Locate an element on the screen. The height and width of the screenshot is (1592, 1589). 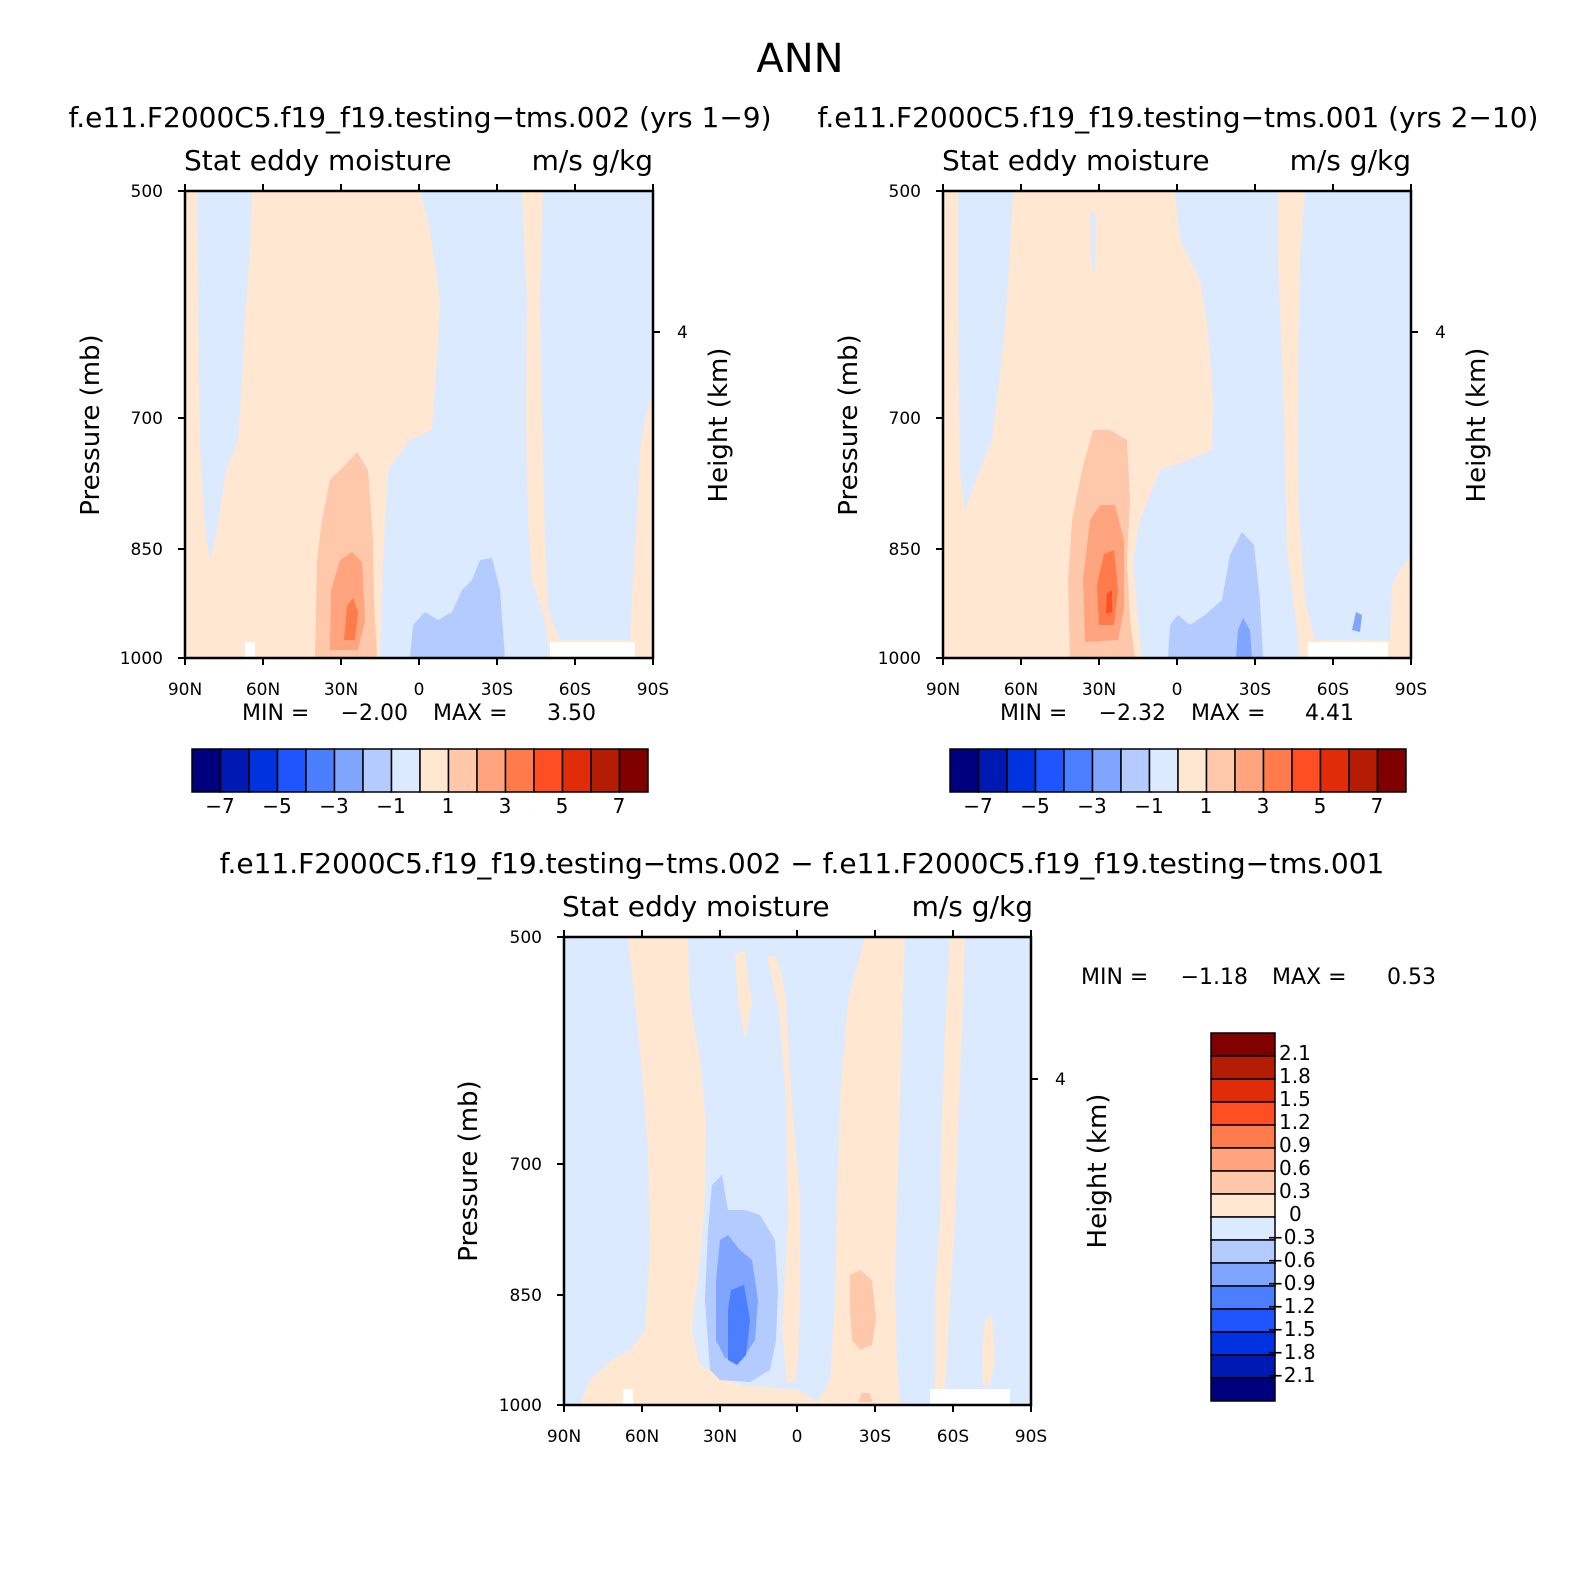
colorbar-label: −0.3 is located at coordinates (1291, 1237).